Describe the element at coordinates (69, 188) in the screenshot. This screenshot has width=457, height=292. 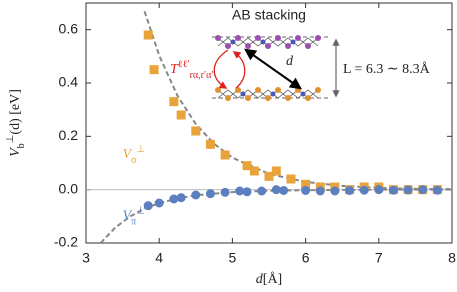
I see `y-tick-label: 0.0` at that location.